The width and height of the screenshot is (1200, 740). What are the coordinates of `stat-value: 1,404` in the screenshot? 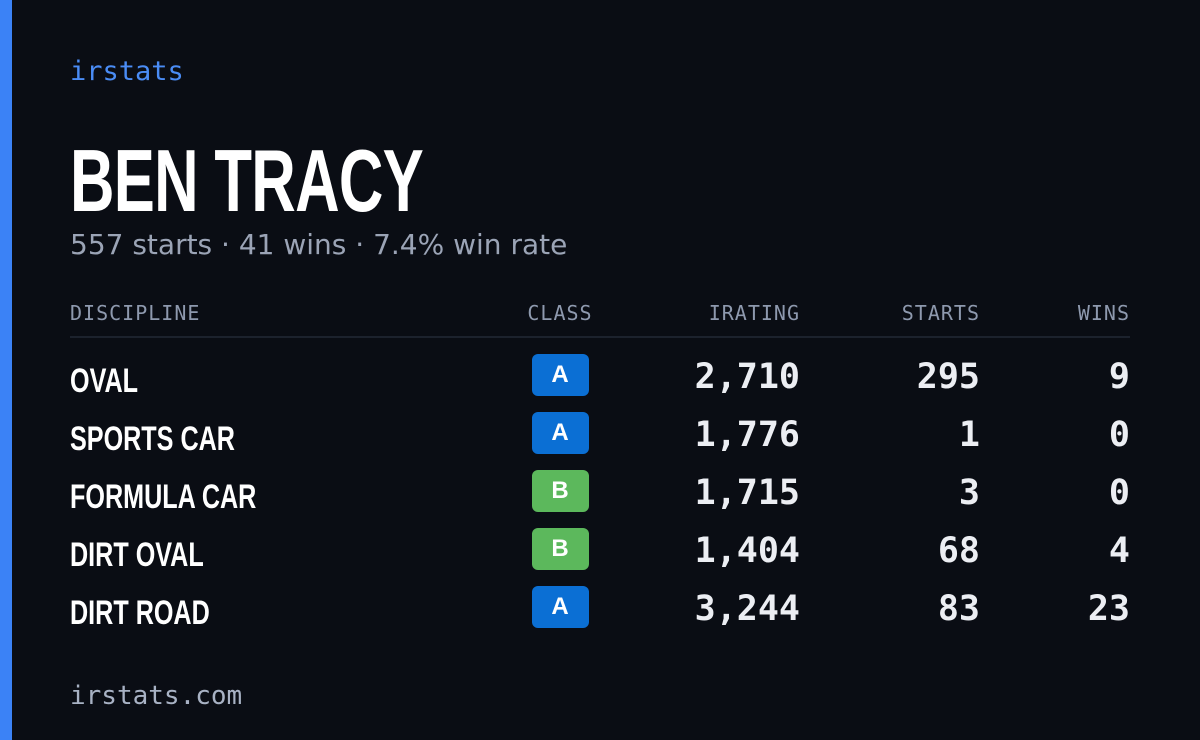 It's located at (747, 551).